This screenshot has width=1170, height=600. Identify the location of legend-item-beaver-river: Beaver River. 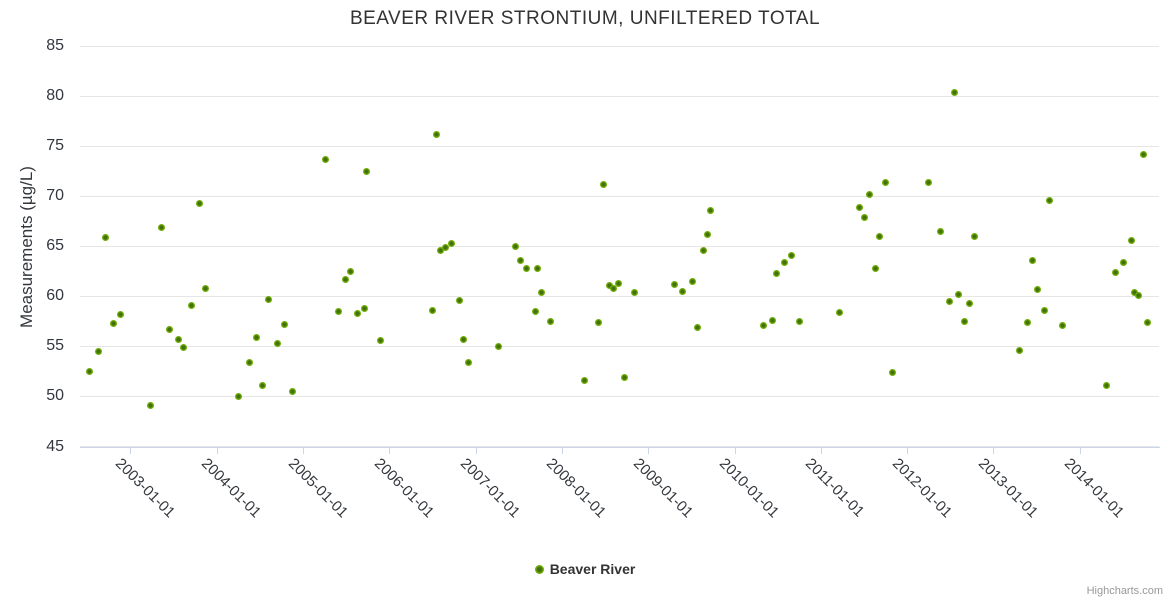
(584, 569).